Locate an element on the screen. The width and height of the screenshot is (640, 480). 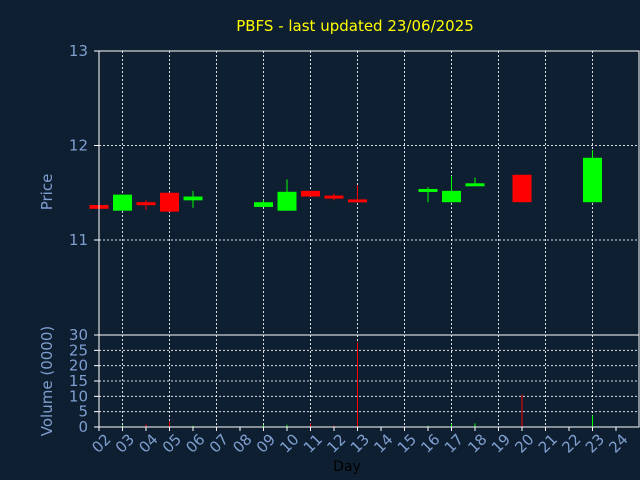
x-tick-label: 16 is located at coordinates (430, 443).